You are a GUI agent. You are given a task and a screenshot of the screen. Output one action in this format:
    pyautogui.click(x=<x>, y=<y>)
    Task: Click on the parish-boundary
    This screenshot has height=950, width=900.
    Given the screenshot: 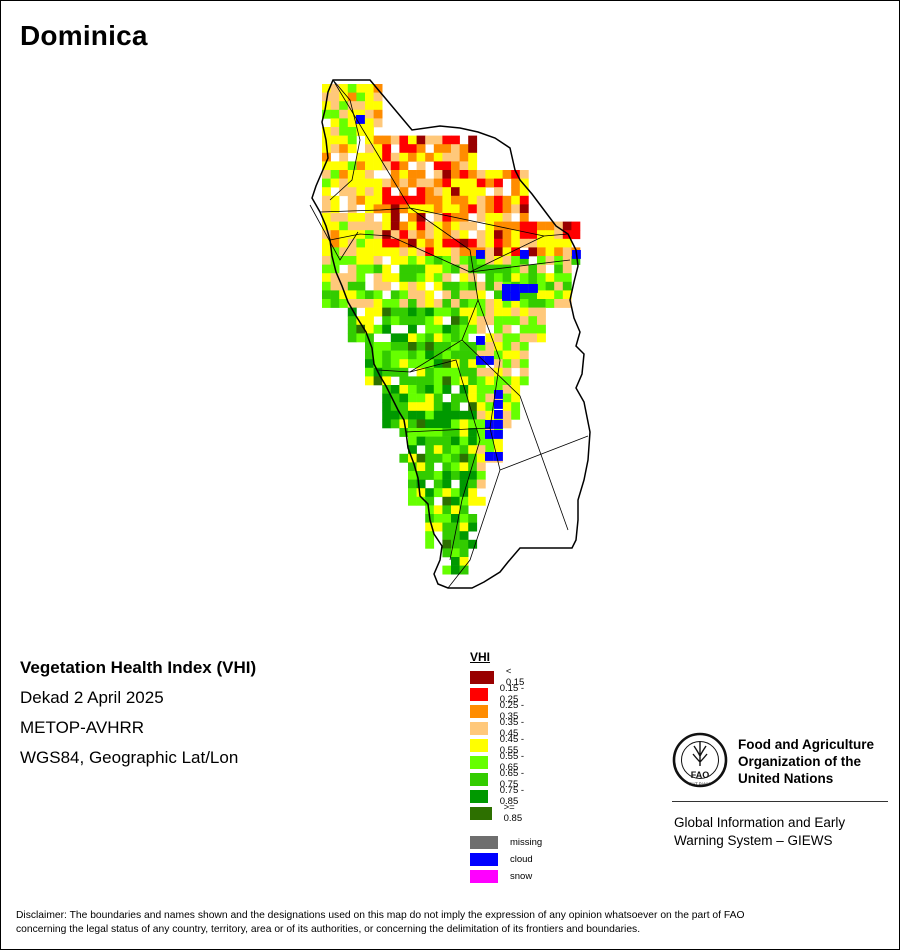 What is the action you would take?
    pyautogui.click(x=365, y=210)
    